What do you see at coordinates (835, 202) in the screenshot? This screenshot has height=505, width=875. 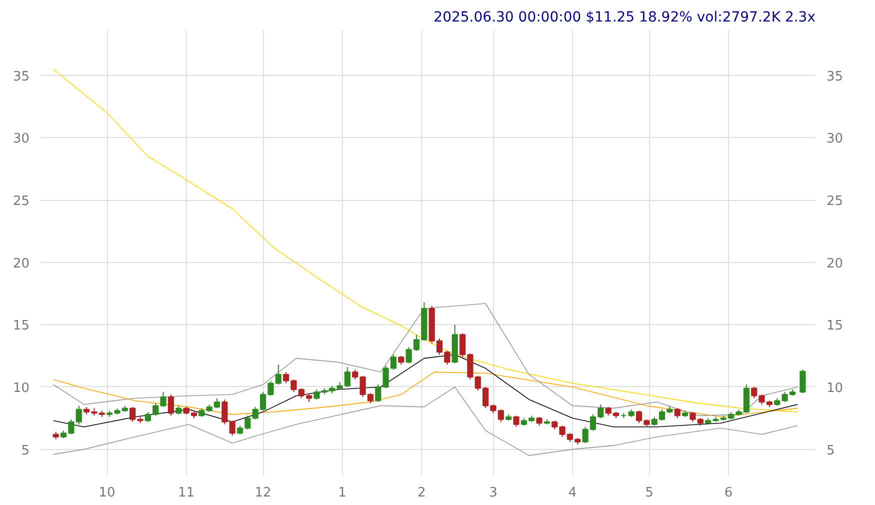 I see `y2-tick-label: 25` at bounding box center [835, 202].